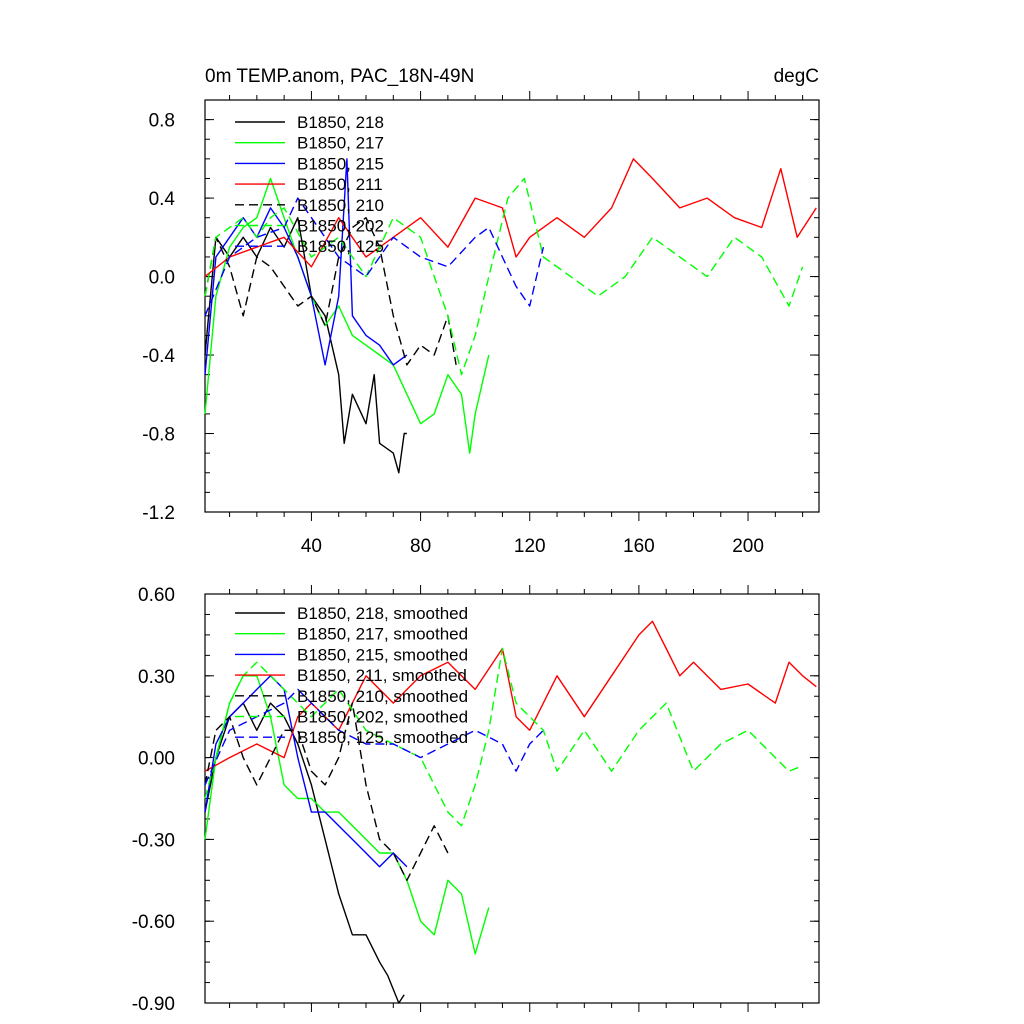 This screenshot has width=1024, height=1024. What do you see at coordinates (420, 546) in the screenshot?
I see `x-tick-label: 80` at bounding box center [420, 546].